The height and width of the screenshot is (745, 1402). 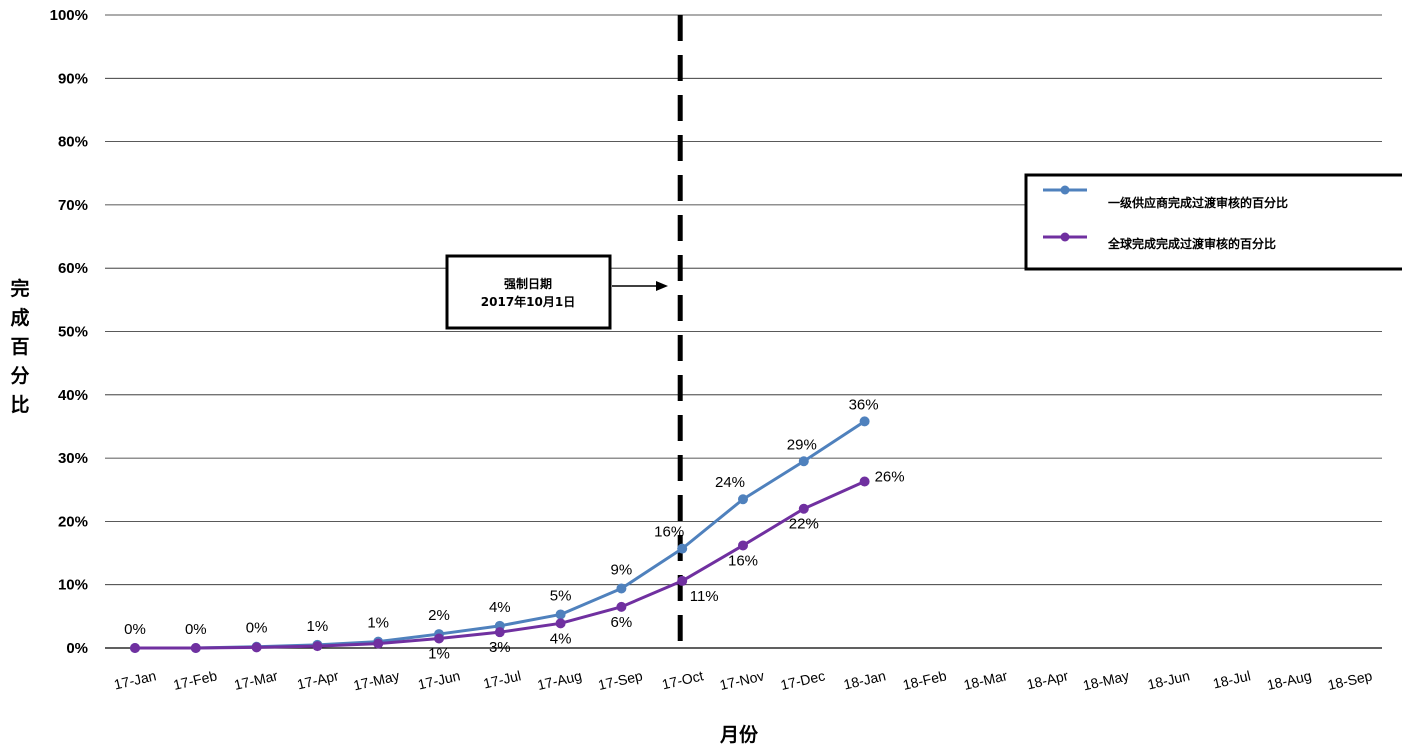 What do you see at coordinates (73, 395) in the screenshot?
I see `y-tick-label: 40%` at bounding box center [73, 395].